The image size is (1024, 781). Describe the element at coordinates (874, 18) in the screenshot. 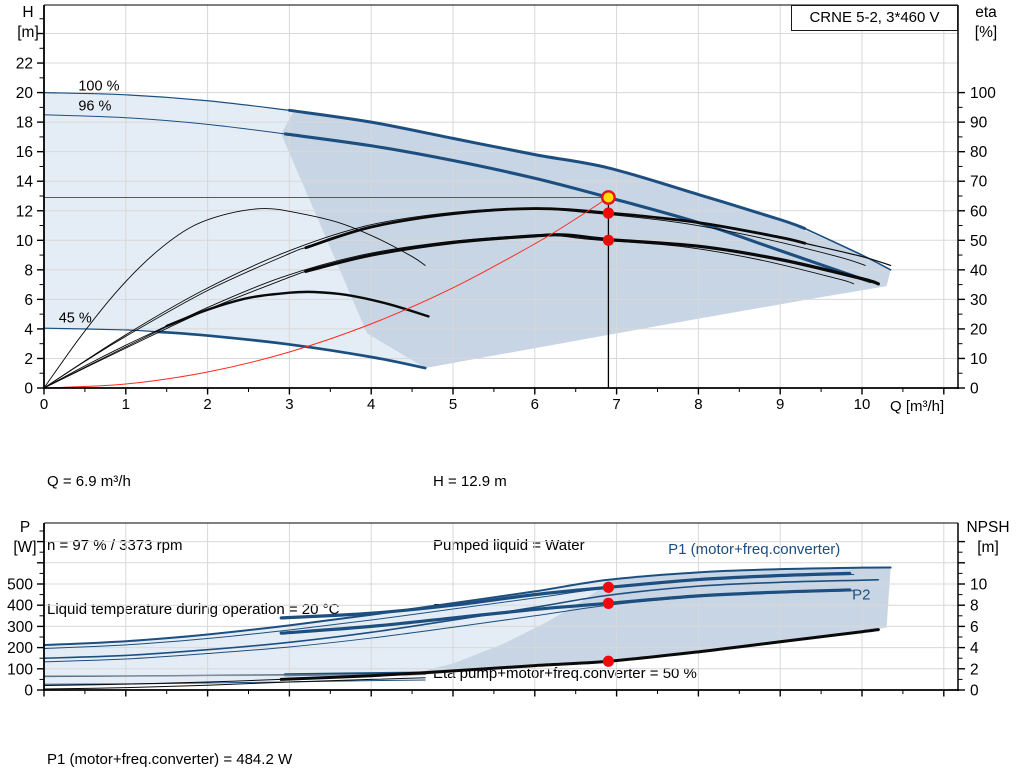

I see `pump-title-box: CRNE 5-2, 3*460 V` at that location.